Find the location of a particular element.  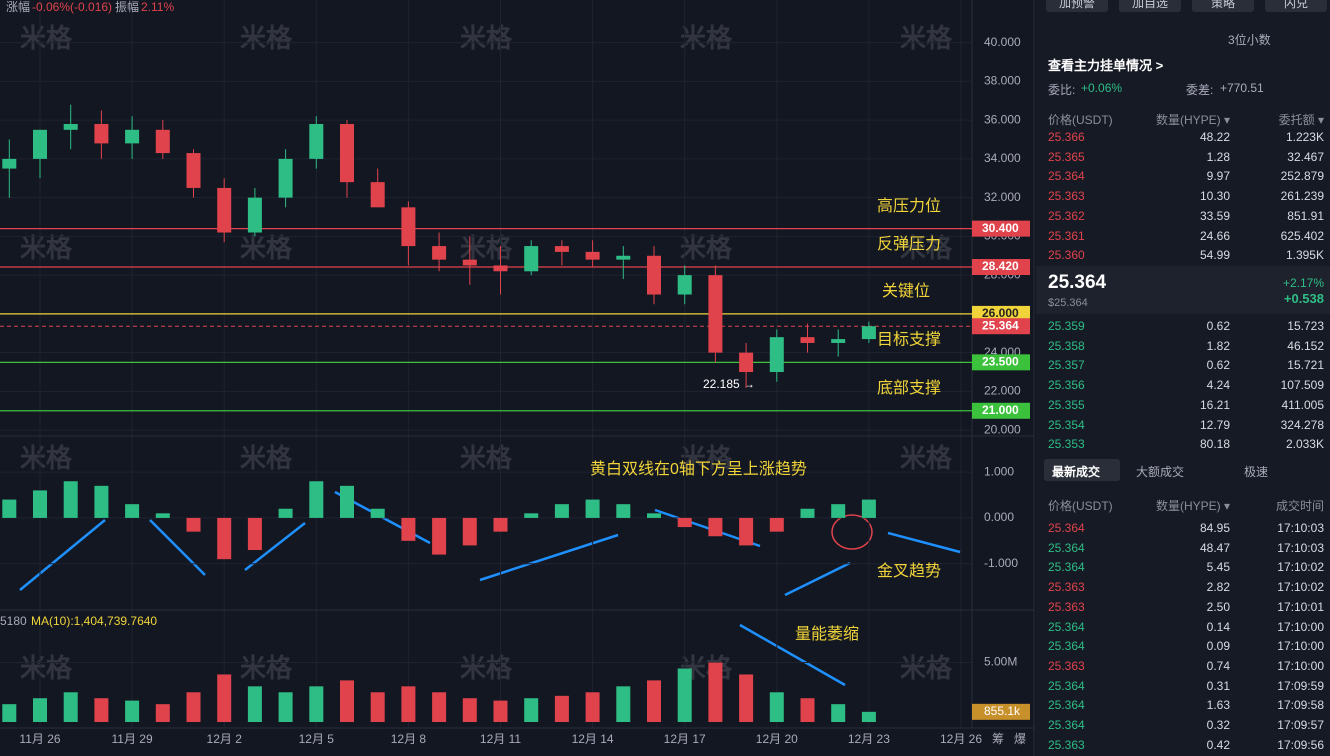

y-tick-label: -1.000 is located at coordinates (1001, 563).